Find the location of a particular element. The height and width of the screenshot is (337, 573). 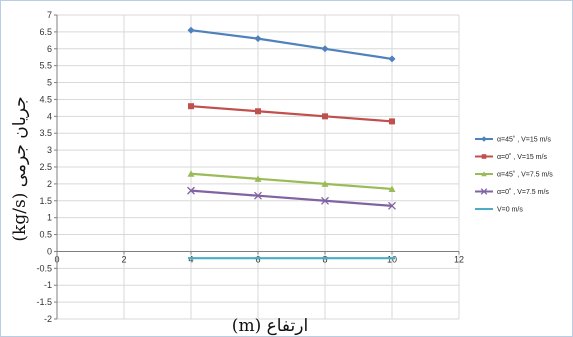

y-tick-label: 6 is located at coordinates (49, 49).